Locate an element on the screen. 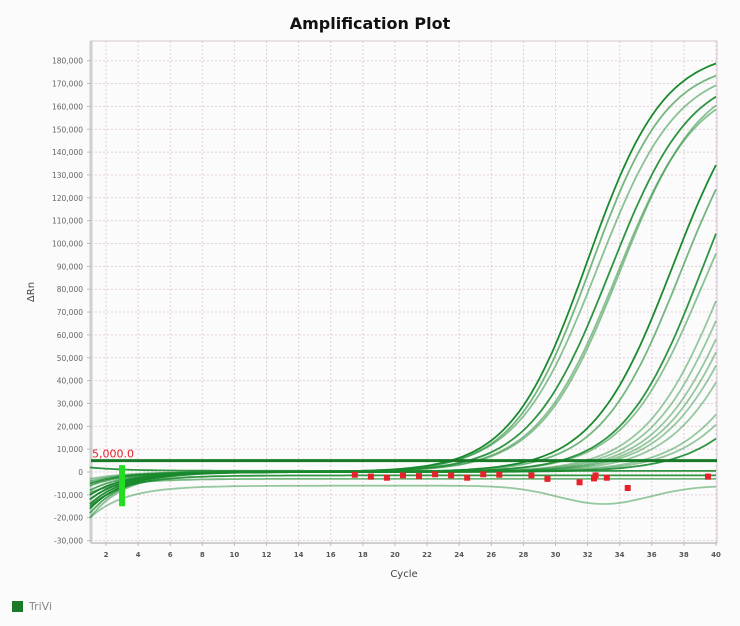 Image resolution: width=740 pixels, height=626 pixels. threshold-line: 5,000.0 is located at coordinates (404, 455).